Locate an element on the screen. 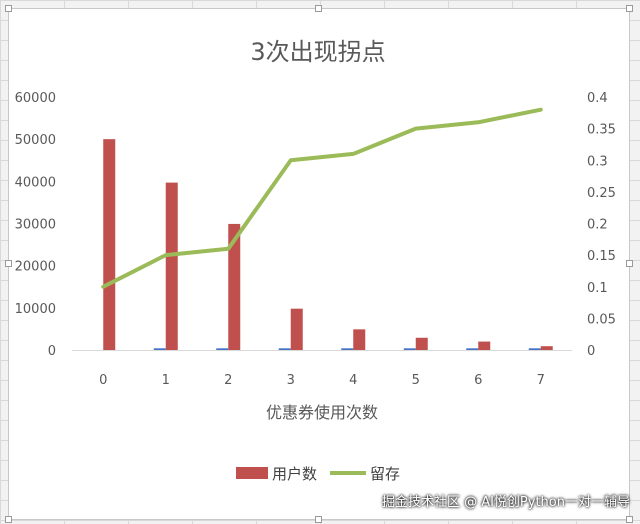 This screenshot has height=524, width=640. resize-handle-right is located at coordinates (629, 263).